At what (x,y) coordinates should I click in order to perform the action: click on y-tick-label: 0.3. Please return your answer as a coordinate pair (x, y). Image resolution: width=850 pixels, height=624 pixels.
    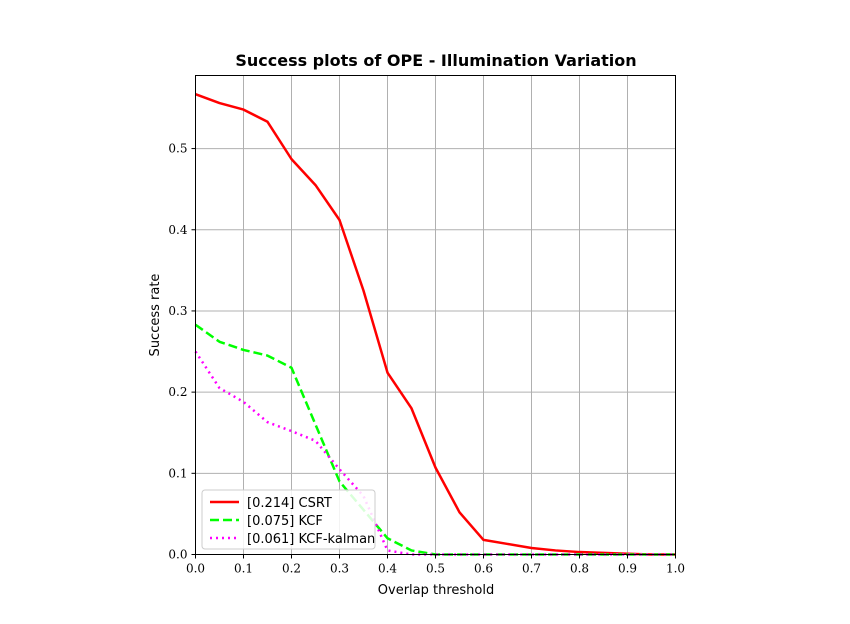
    Looking at the image, I should click on (177, 311).